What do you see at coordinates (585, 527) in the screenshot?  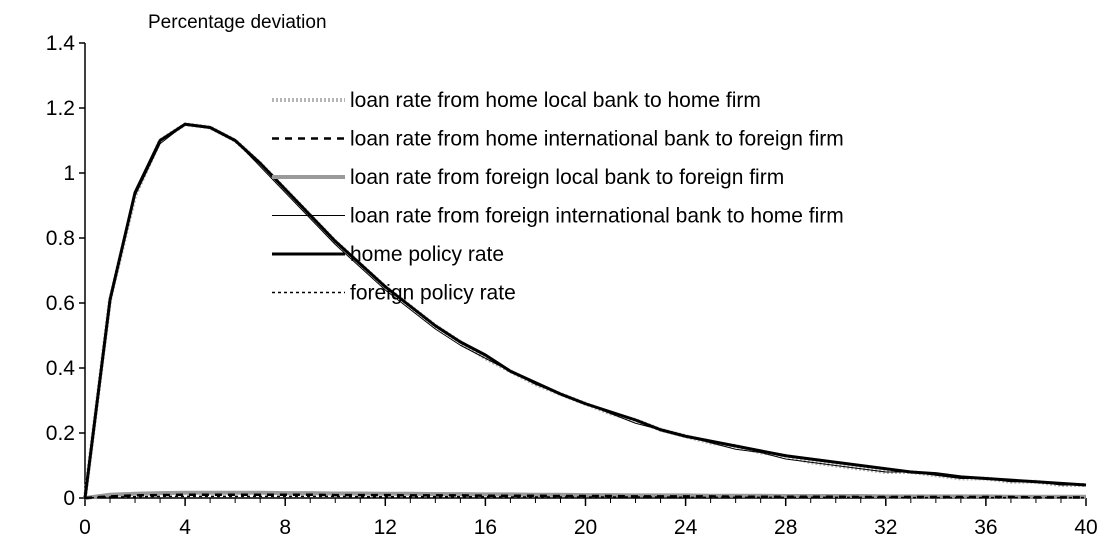 I see `x-tick-label: 20` at bounding box center [585, 527].